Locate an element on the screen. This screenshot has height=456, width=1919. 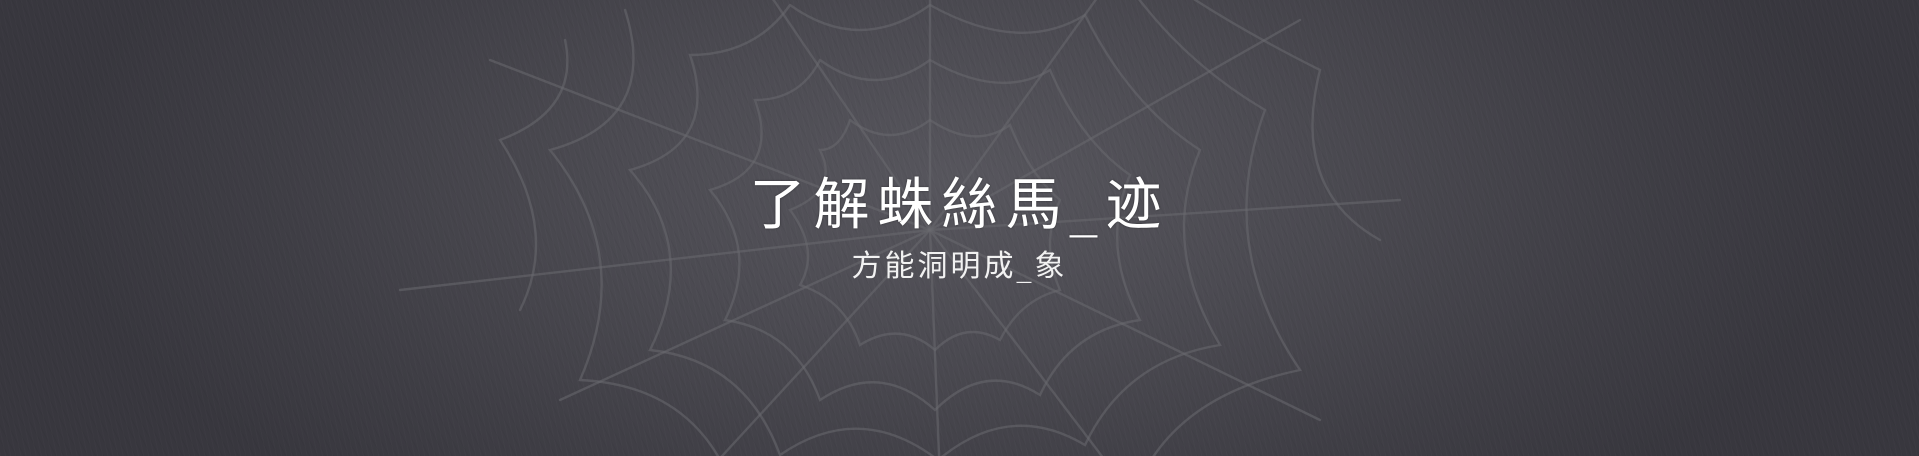
banner-headline: 了解蛛絲馬_迹 is located at coordinates (959, 205).